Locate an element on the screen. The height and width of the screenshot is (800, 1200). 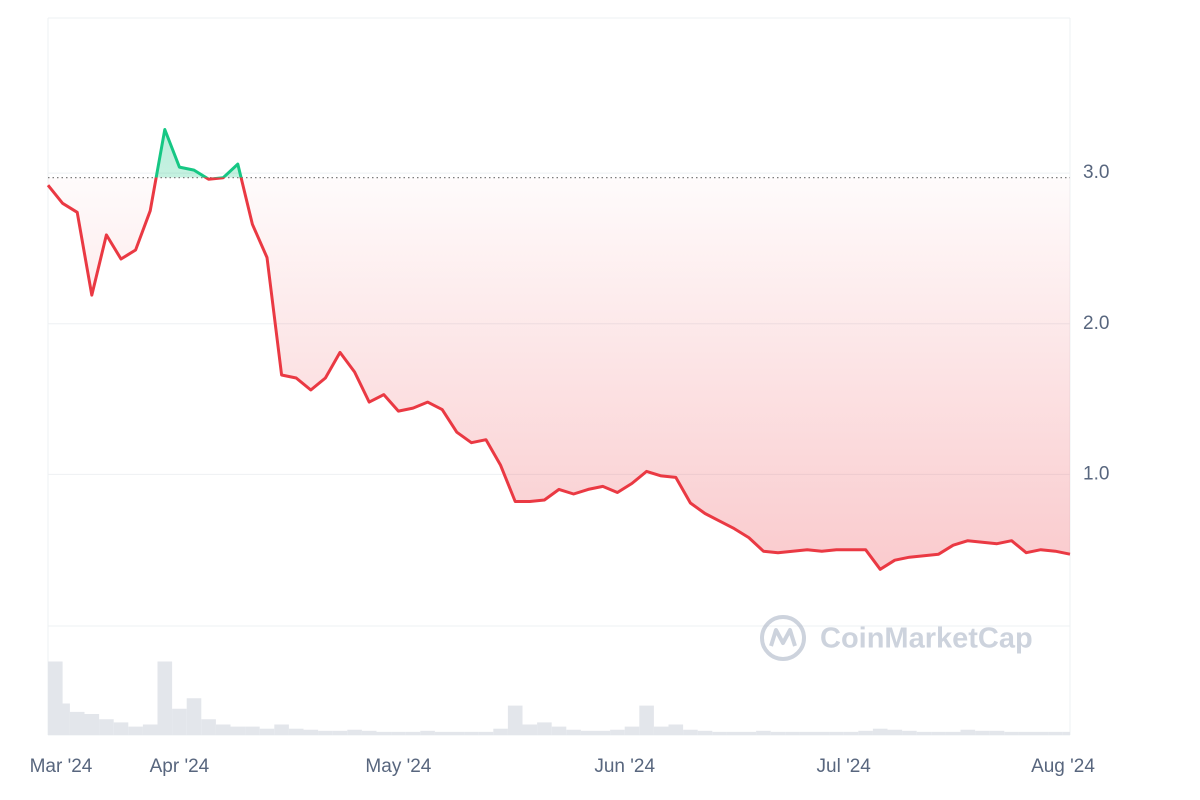
watermark-logo-mark is located at coordinates (783, 637).